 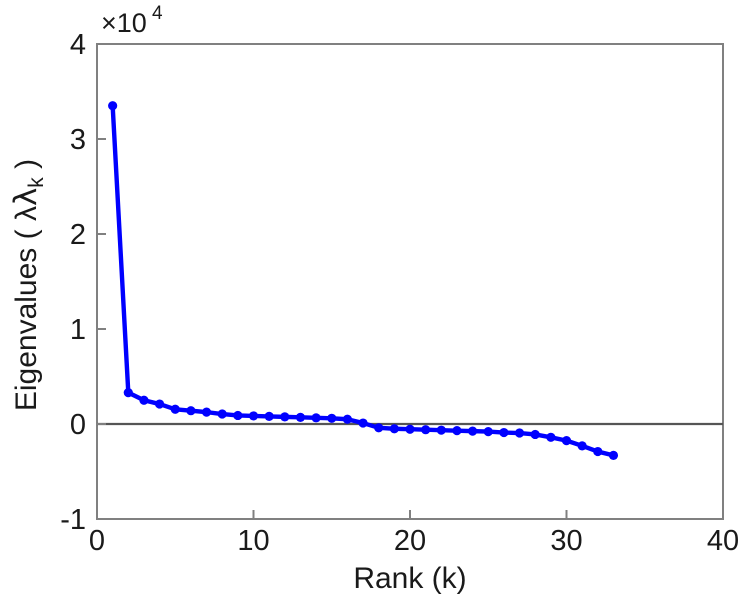 What do you see at coordinates (723, 541) in the screenshot?
I see `x-tick-label: 40` at bounding box center [723, 541].